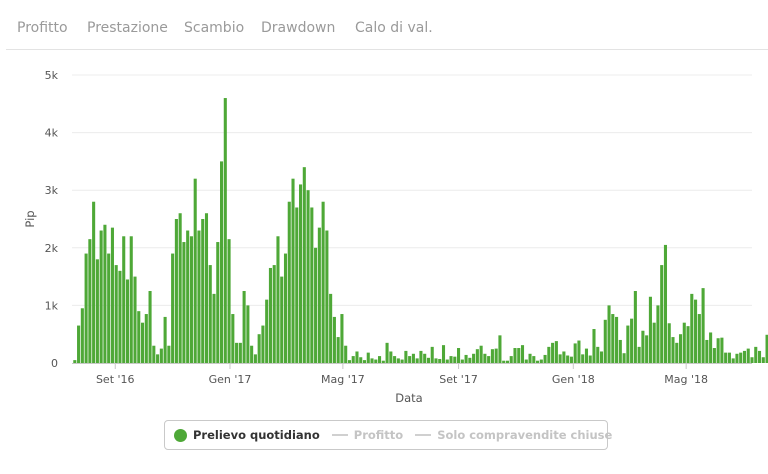  Describe the element at coordinates (513, 435) in the screenshot. I see `legend-item-solo-compravendite-chiuse: Solo compravendite chiuse` at that location.